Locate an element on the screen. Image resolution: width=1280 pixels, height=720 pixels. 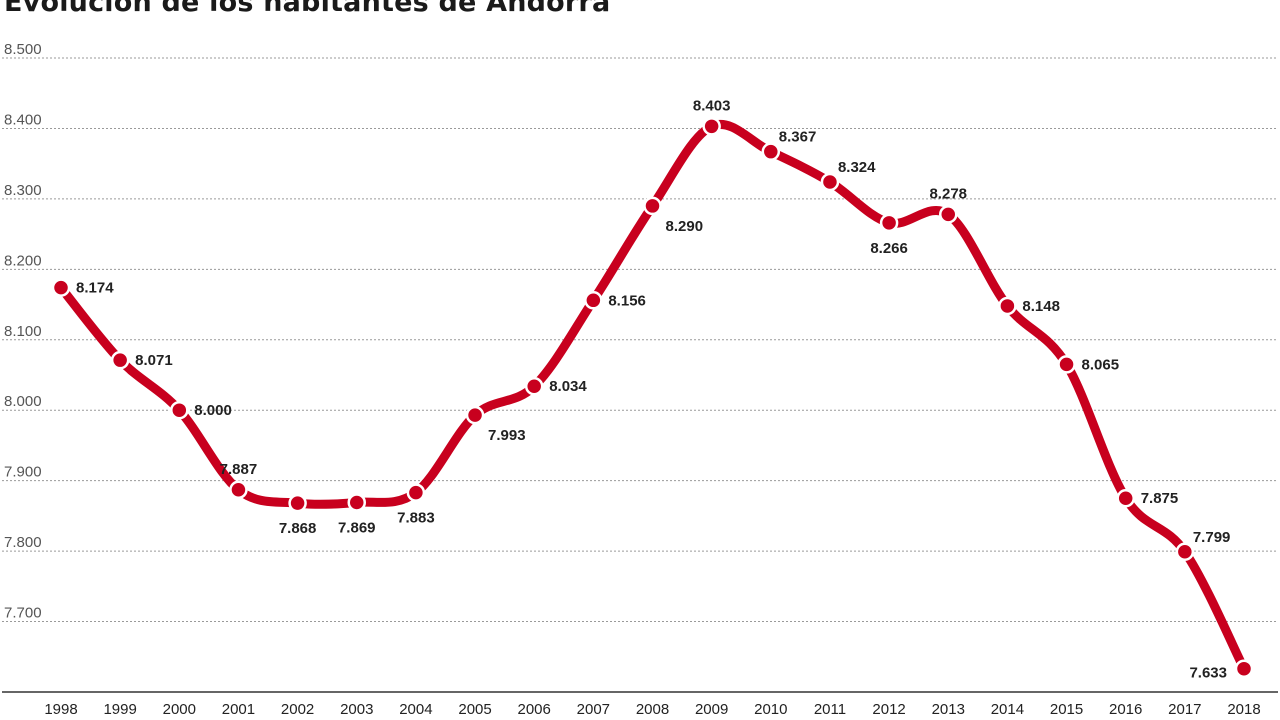
x-tick-label: 2004 is located at coordinates (415, 709).